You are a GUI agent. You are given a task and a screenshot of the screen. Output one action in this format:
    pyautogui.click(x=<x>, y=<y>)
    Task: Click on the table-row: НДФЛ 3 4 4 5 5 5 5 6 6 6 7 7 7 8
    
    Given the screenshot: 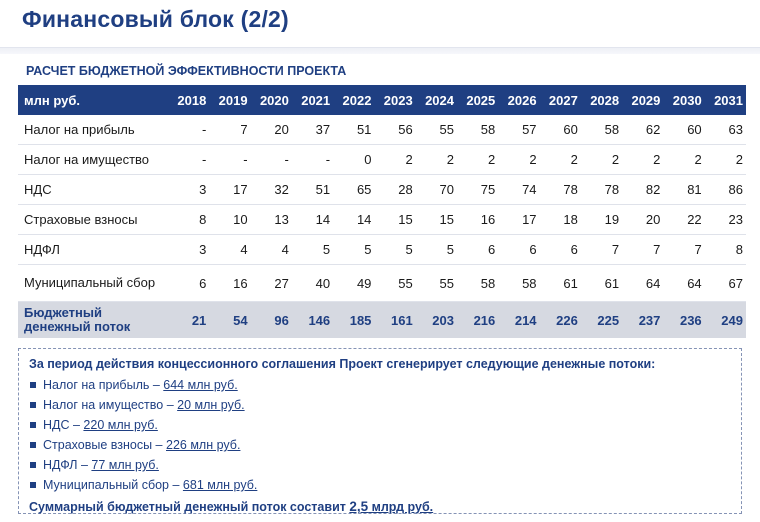 What is the action you would take?
    pyautogui.click(x=382, y=249)
    